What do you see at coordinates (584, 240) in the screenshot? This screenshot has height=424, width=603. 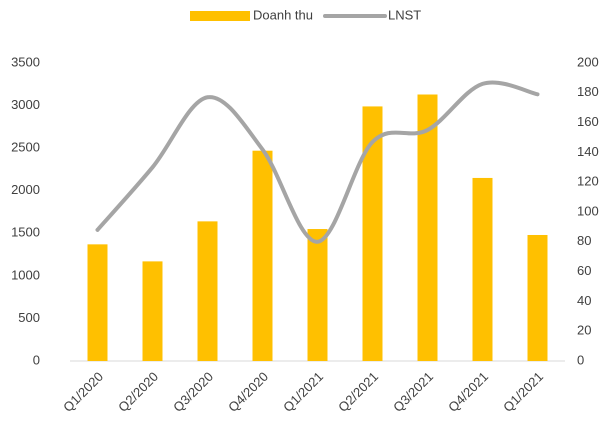 I see `y2-tick-label: 80` at bounding box center [584, 240].